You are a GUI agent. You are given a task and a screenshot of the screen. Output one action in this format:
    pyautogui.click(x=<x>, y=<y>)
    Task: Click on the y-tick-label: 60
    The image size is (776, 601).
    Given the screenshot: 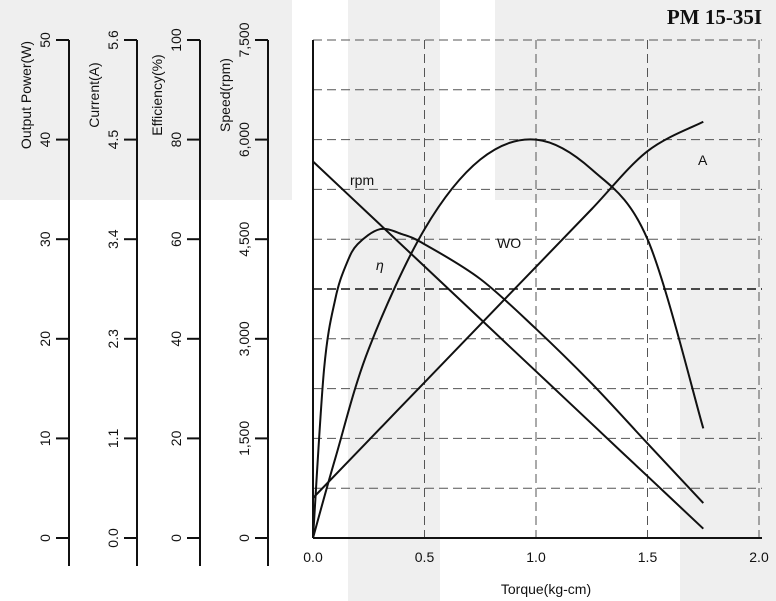 What is the action you would take?
    pyautogui.click(x=176, y=239)
    